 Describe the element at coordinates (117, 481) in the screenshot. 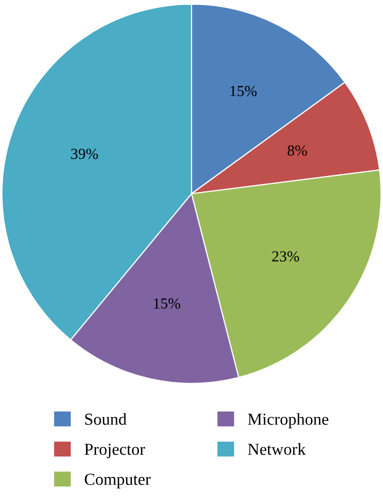

I see `legend-label: Computer` at that location.